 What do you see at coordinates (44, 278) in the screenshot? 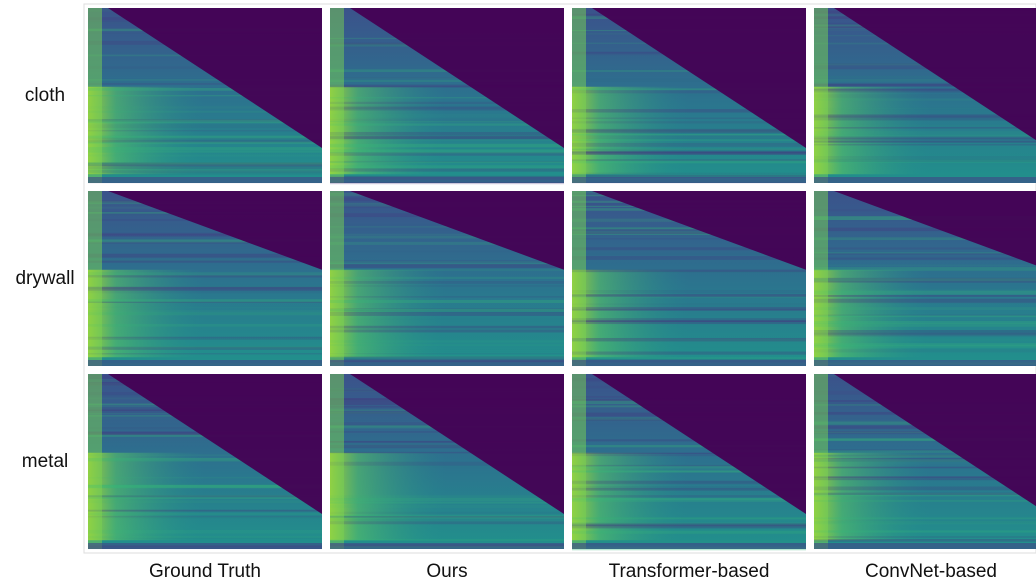
I see `row-label: drywall` at bounding box center [44, 278].